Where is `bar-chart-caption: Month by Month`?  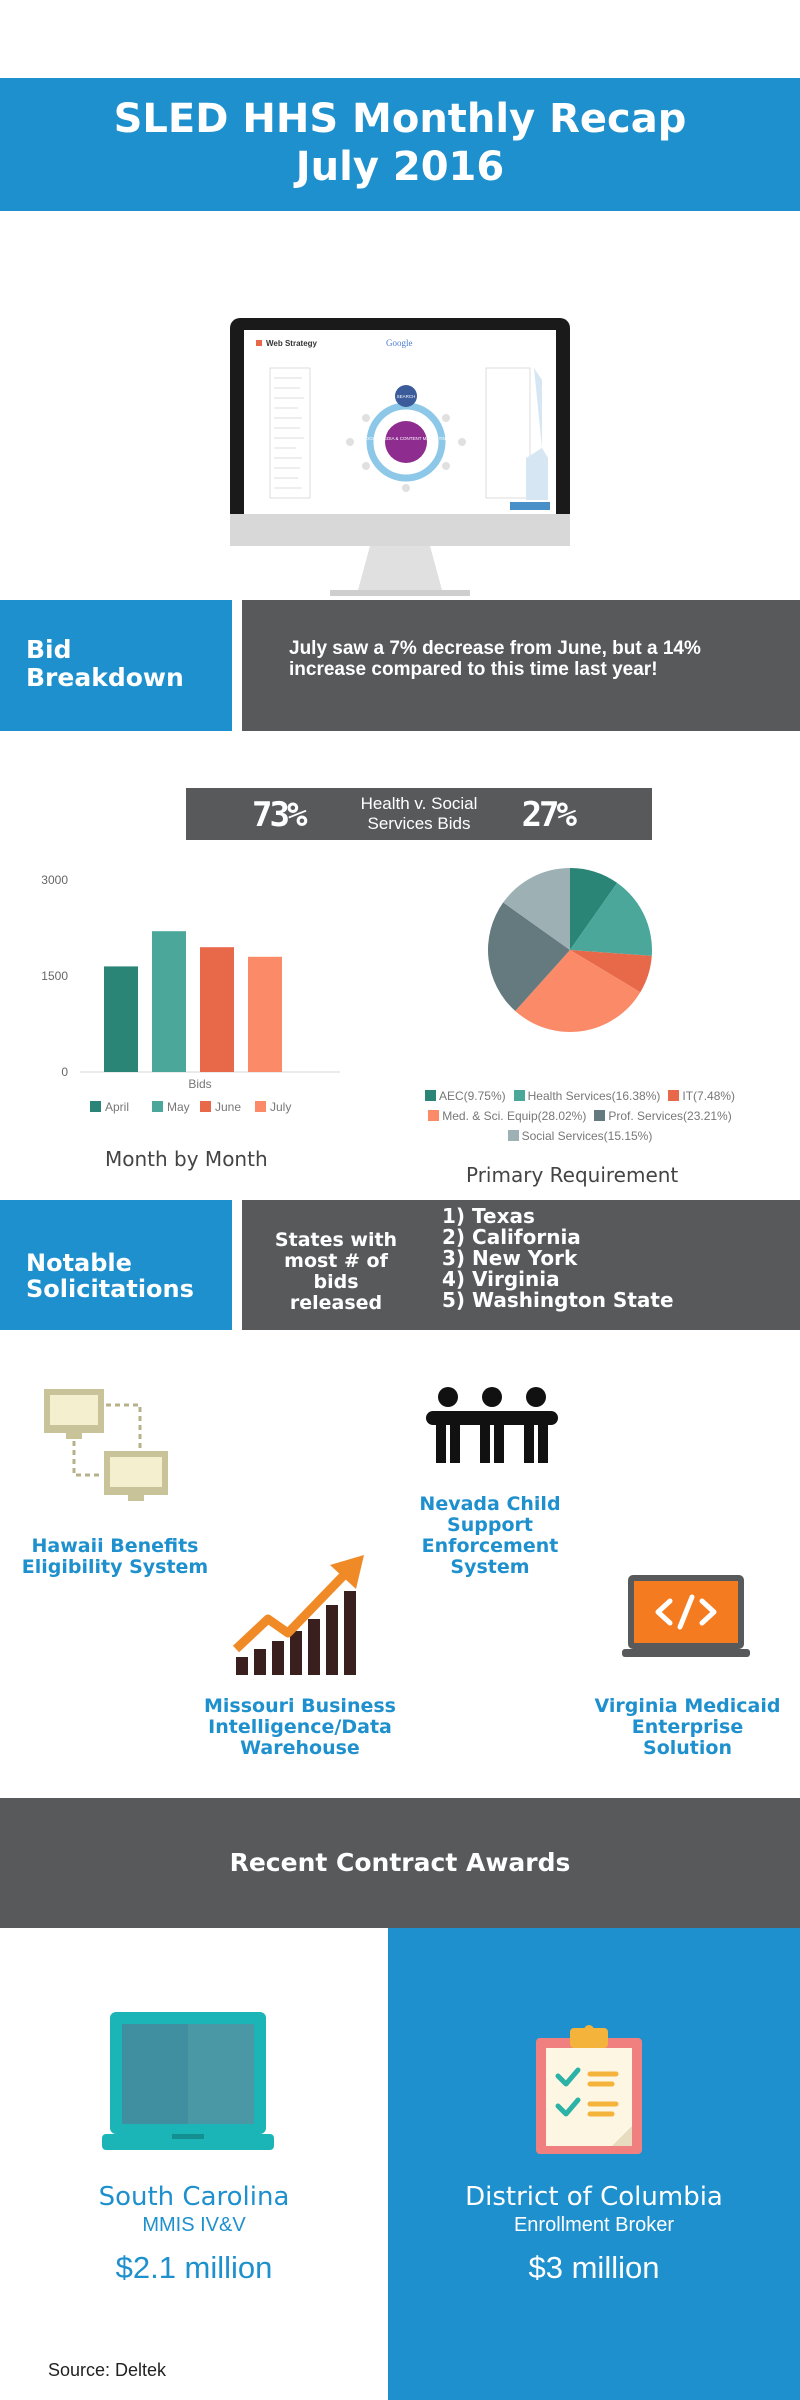 bar-chart-caption: Month by Month is located at coordinates (186, 1159).